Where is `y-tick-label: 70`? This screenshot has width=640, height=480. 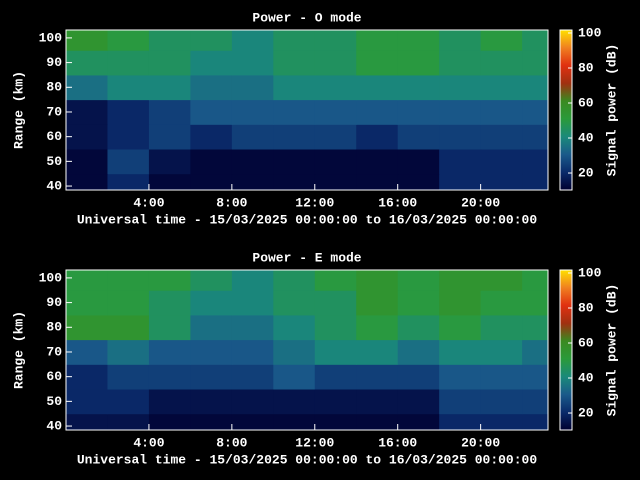 y-tick-label: 70 is located at coordinates (54, 351).